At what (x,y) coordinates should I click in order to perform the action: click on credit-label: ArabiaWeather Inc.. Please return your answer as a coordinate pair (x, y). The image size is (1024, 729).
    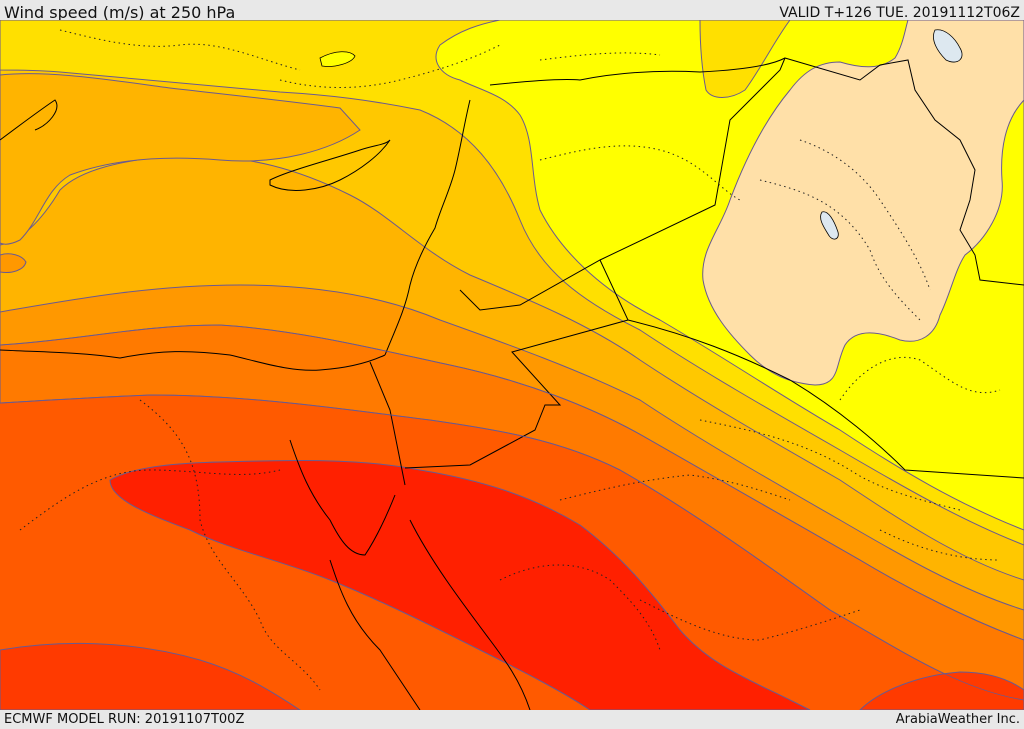
    Looking at the image, I should click on (957, 719).